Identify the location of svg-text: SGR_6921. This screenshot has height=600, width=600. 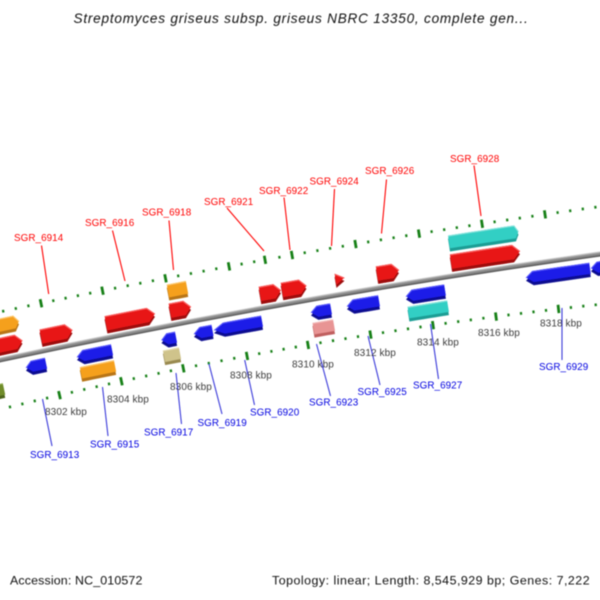
(229, 202).